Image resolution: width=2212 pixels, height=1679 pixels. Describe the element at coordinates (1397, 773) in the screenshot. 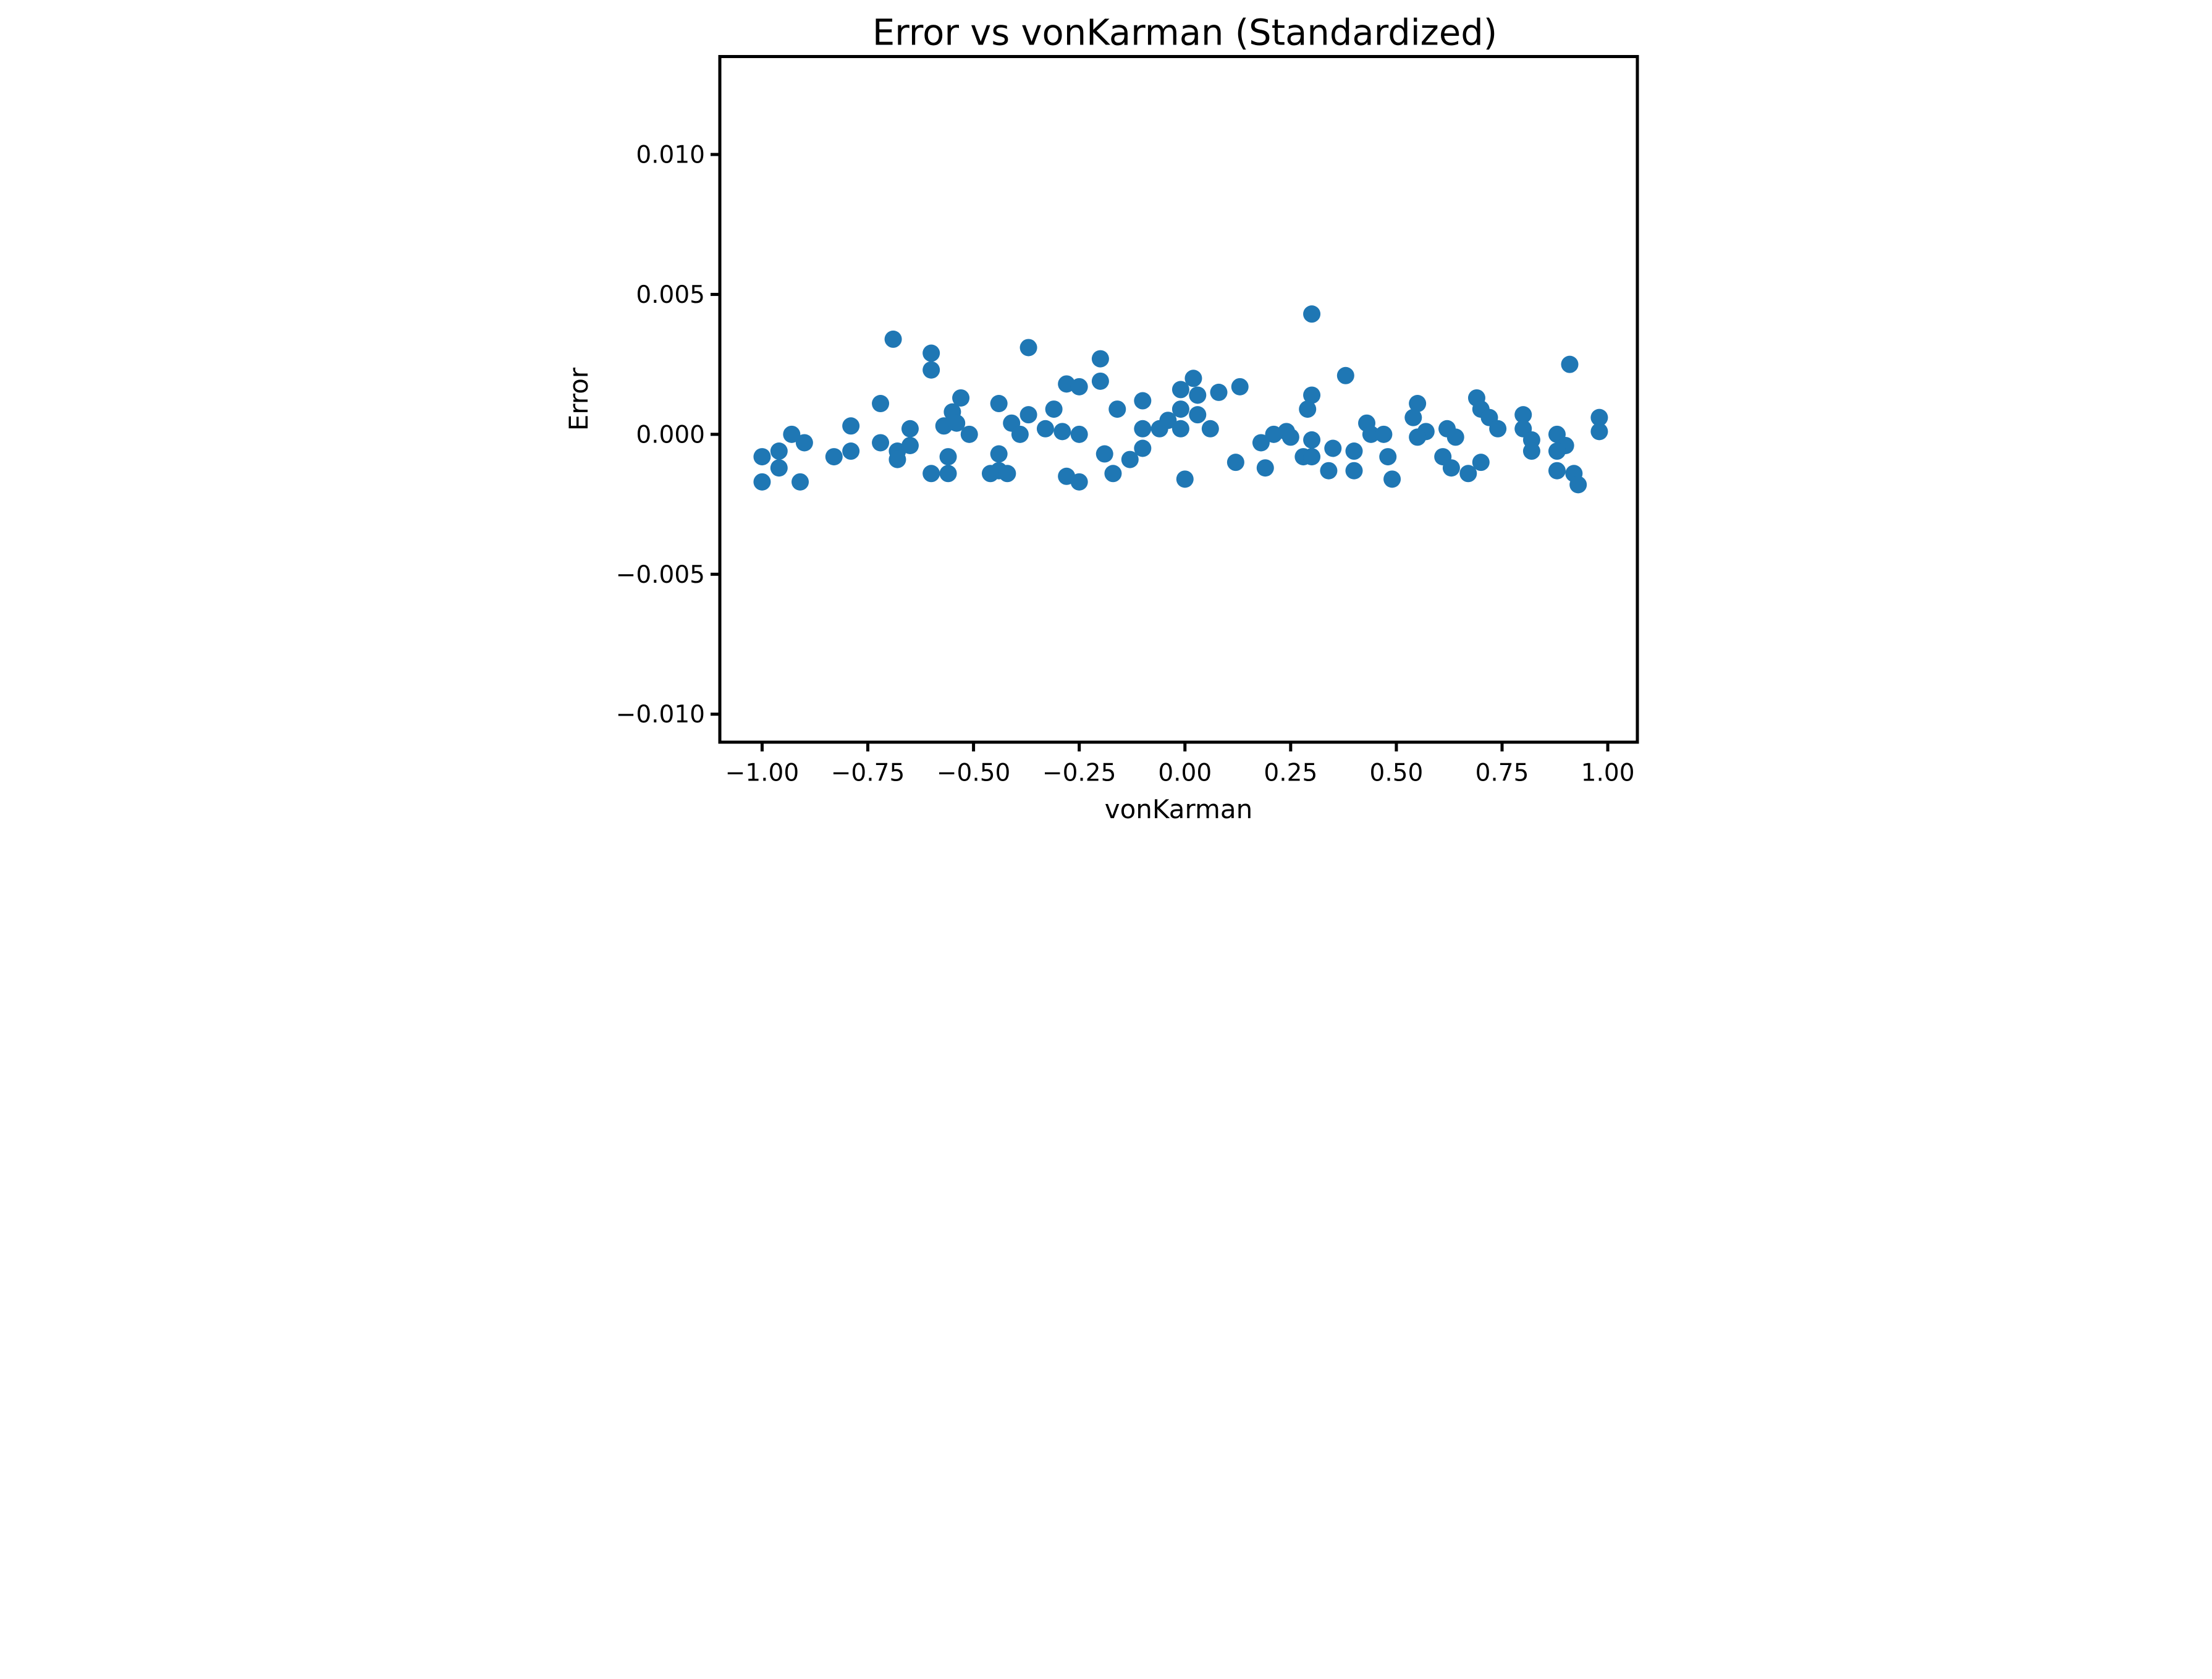

I see `x-tick-label: 0.50` at that location.